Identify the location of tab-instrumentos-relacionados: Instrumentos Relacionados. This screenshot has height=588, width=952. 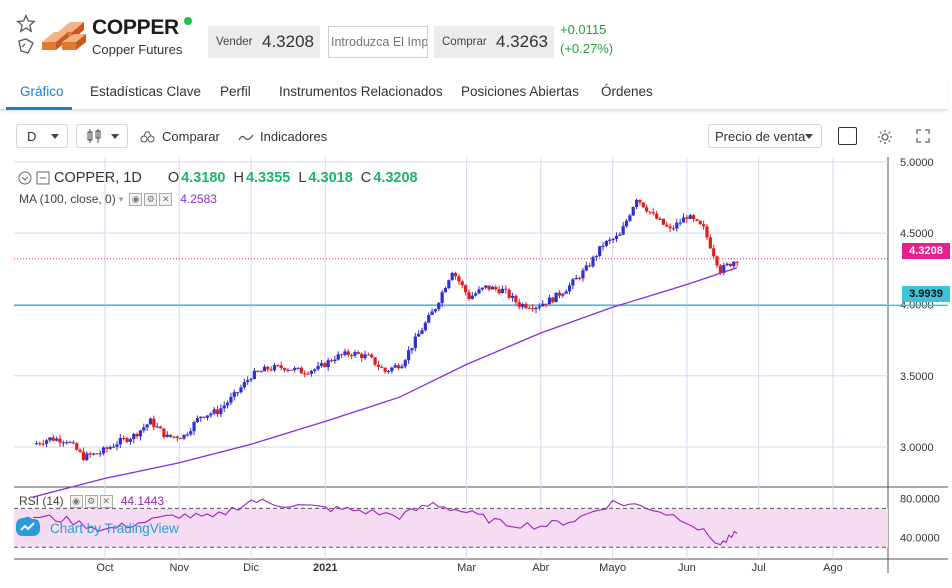
(361, 91).